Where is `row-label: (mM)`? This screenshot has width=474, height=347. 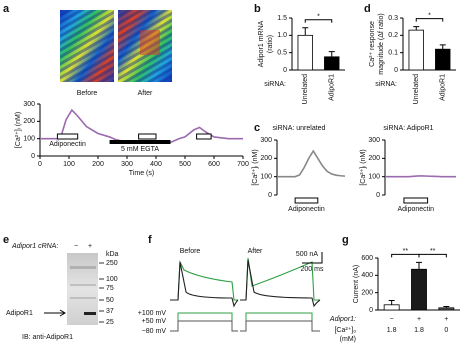 row-label: (mM) is located at coordinates (348, 339).